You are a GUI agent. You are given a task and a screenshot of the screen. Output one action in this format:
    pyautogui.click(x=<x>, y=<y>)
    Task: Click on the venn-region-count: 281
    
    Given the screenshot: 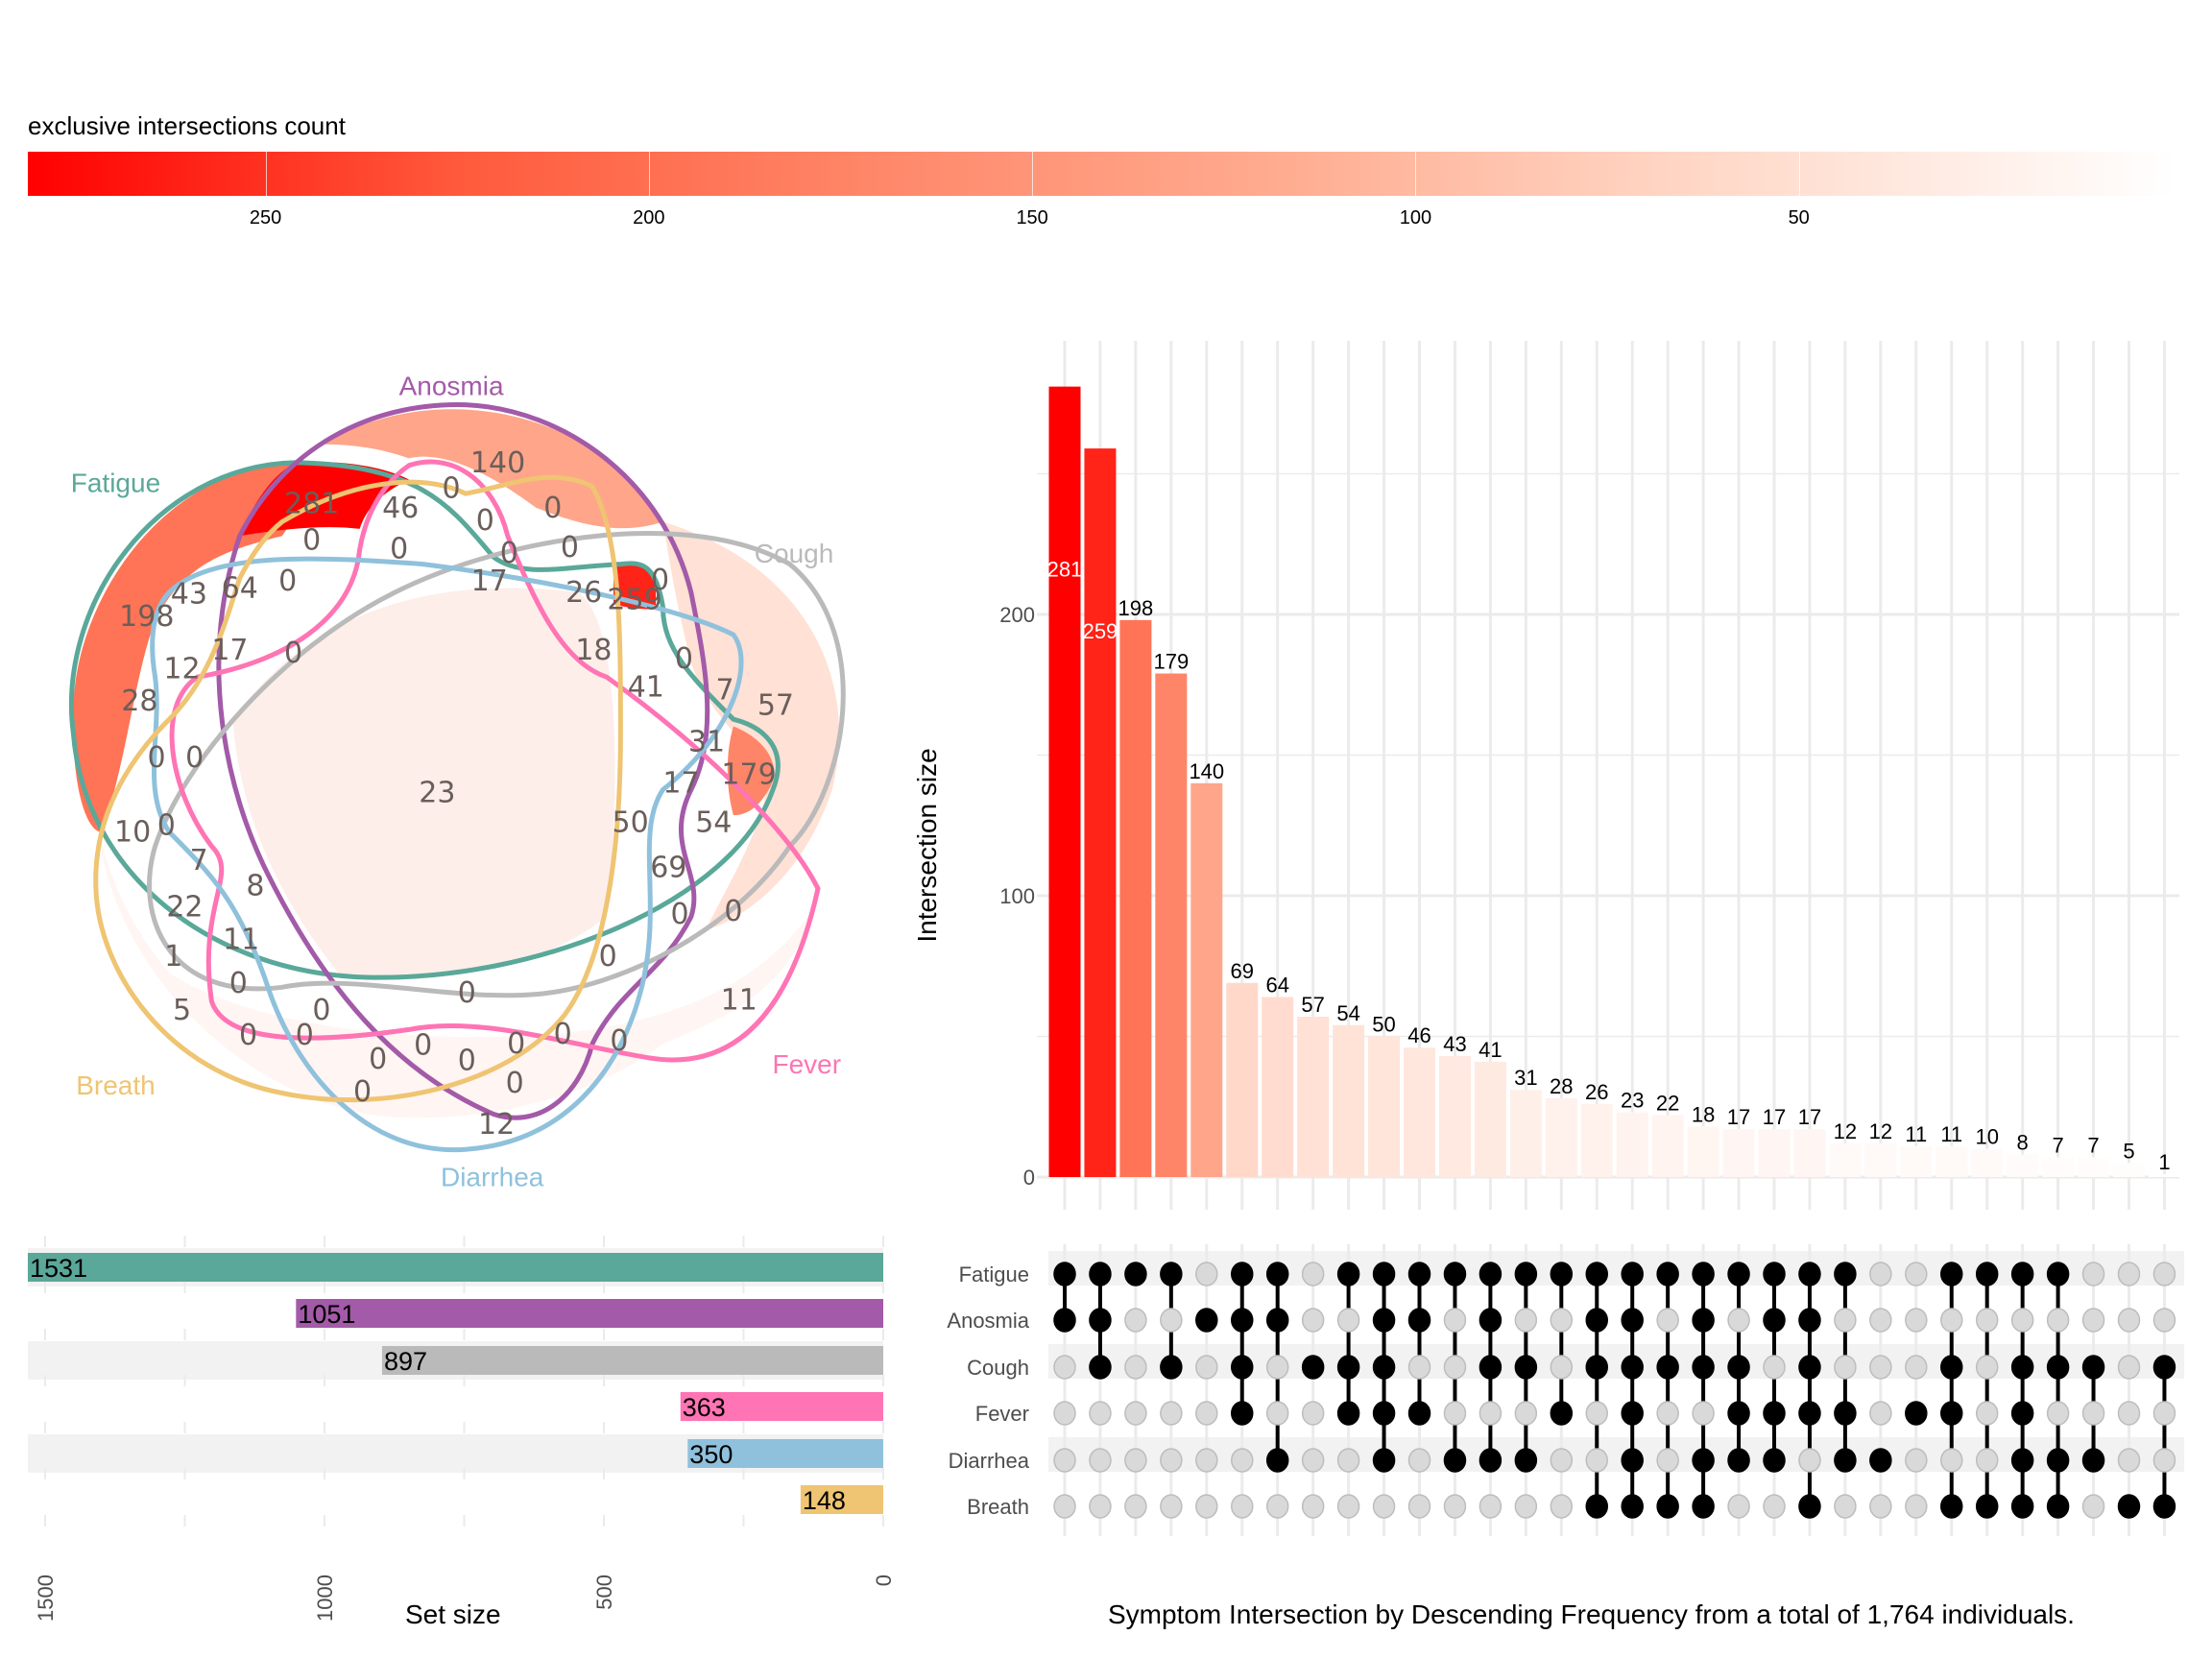 What is the action you would take?
    pyautogui.click(x=311, y=503)
    